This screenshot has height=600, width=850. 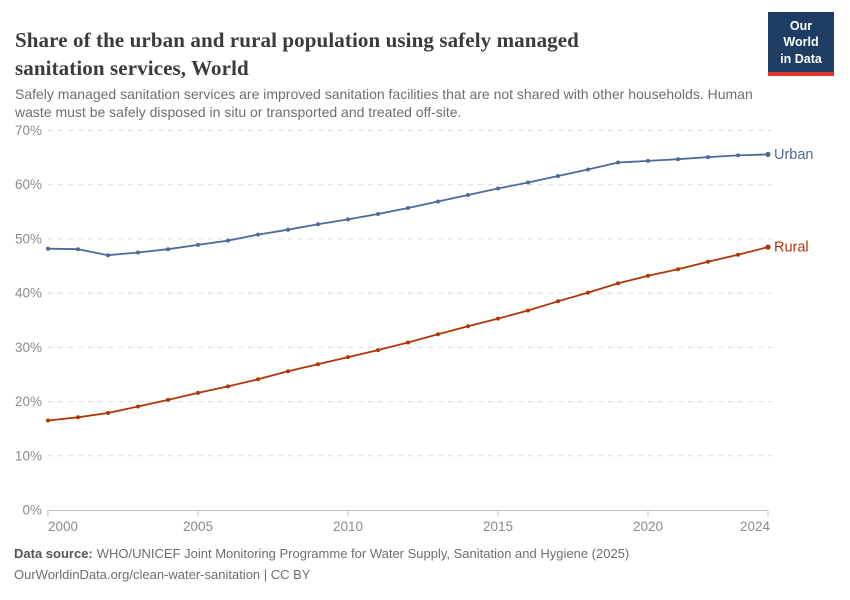 I want to click on x-axis-tick-label: 2015, so click(x=498, y=526).